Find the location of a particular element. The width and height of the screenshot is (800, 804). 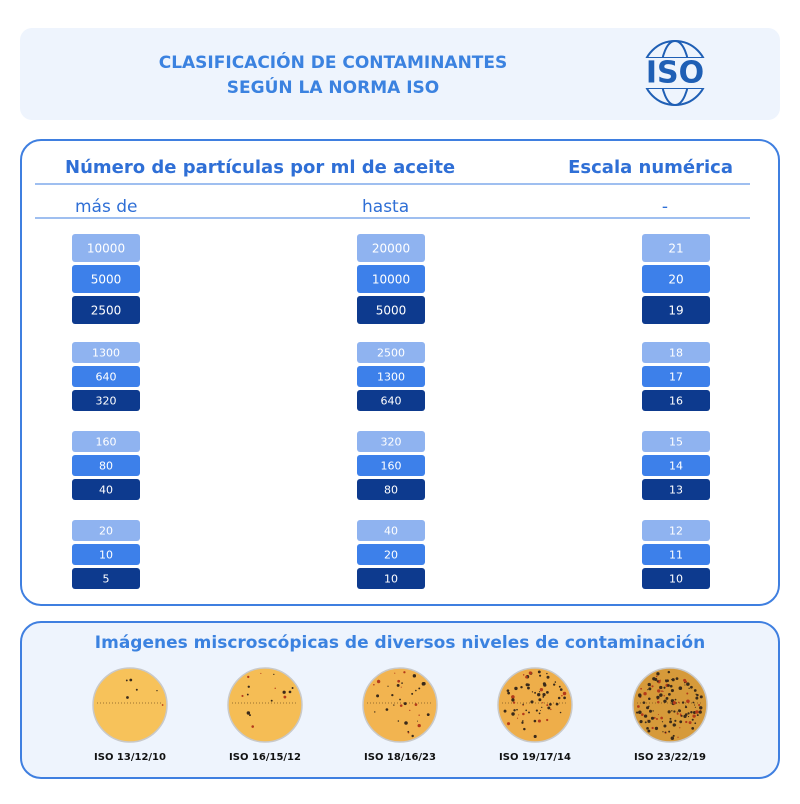

value-text: 11 is located at coordinates (676, 555).